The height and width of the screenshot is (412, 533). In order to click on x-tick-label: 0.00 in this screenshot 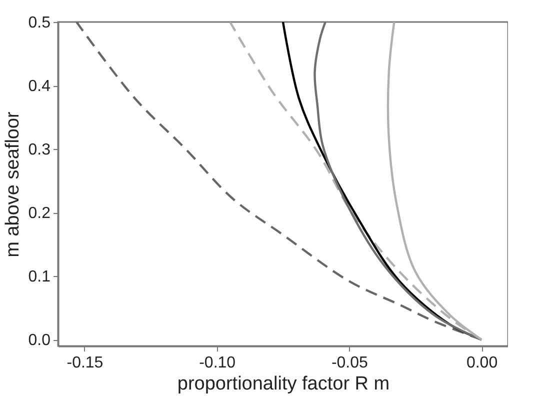, I will do `click(482, 363)`.